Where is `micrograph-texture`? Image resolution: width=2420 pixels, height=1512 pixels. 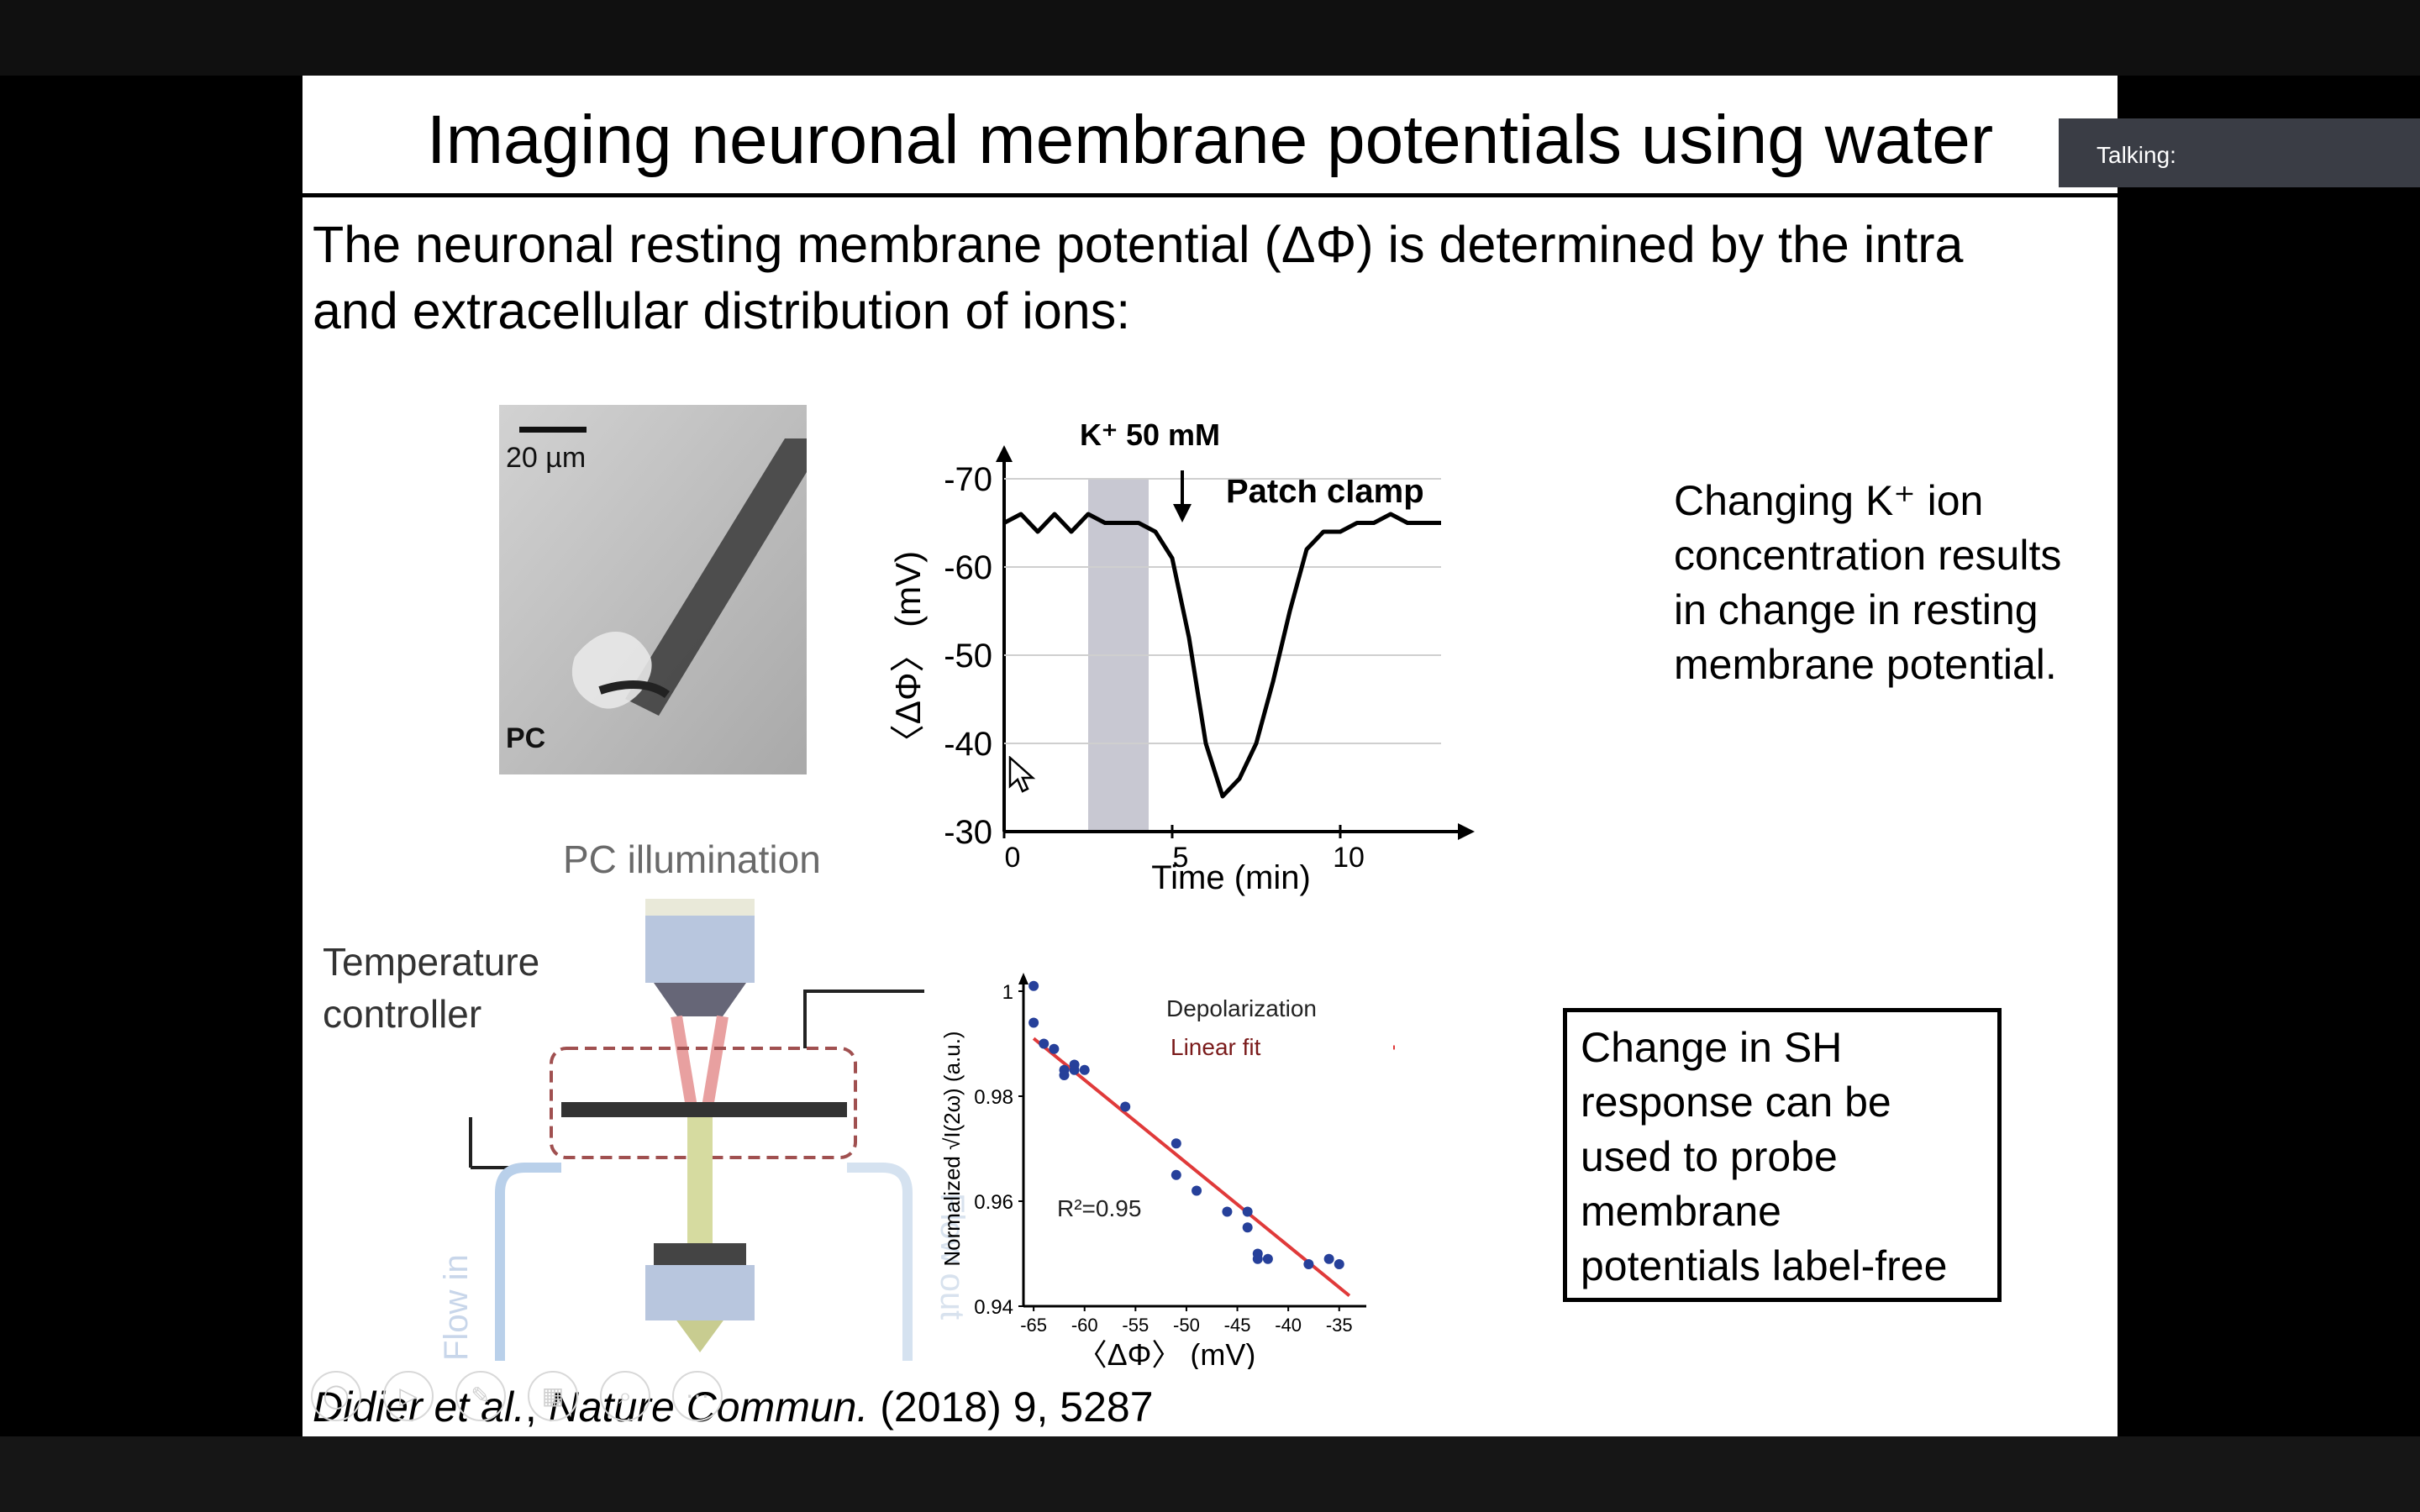 micrograph-texture is located at coordinates (653, 589).